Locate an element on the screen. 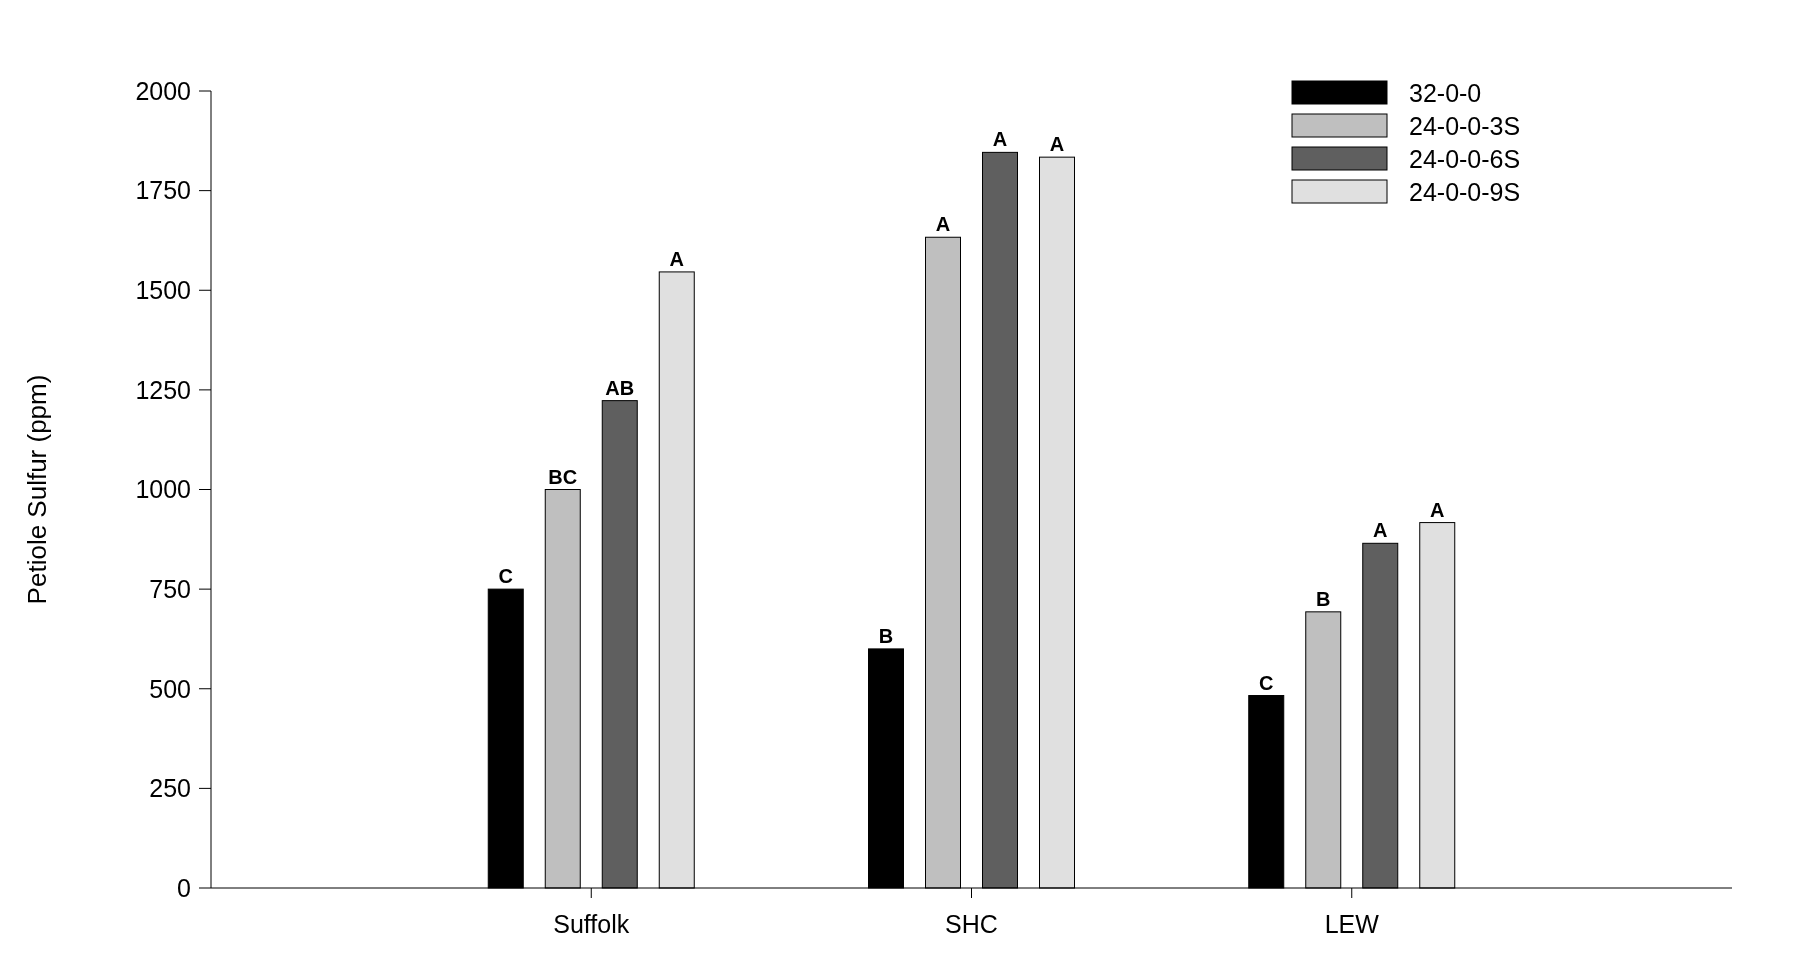 The width and height of the screenshot is (1818, 953). legend-label: 24-0-0-6S is located at coordinates (1465, 158).